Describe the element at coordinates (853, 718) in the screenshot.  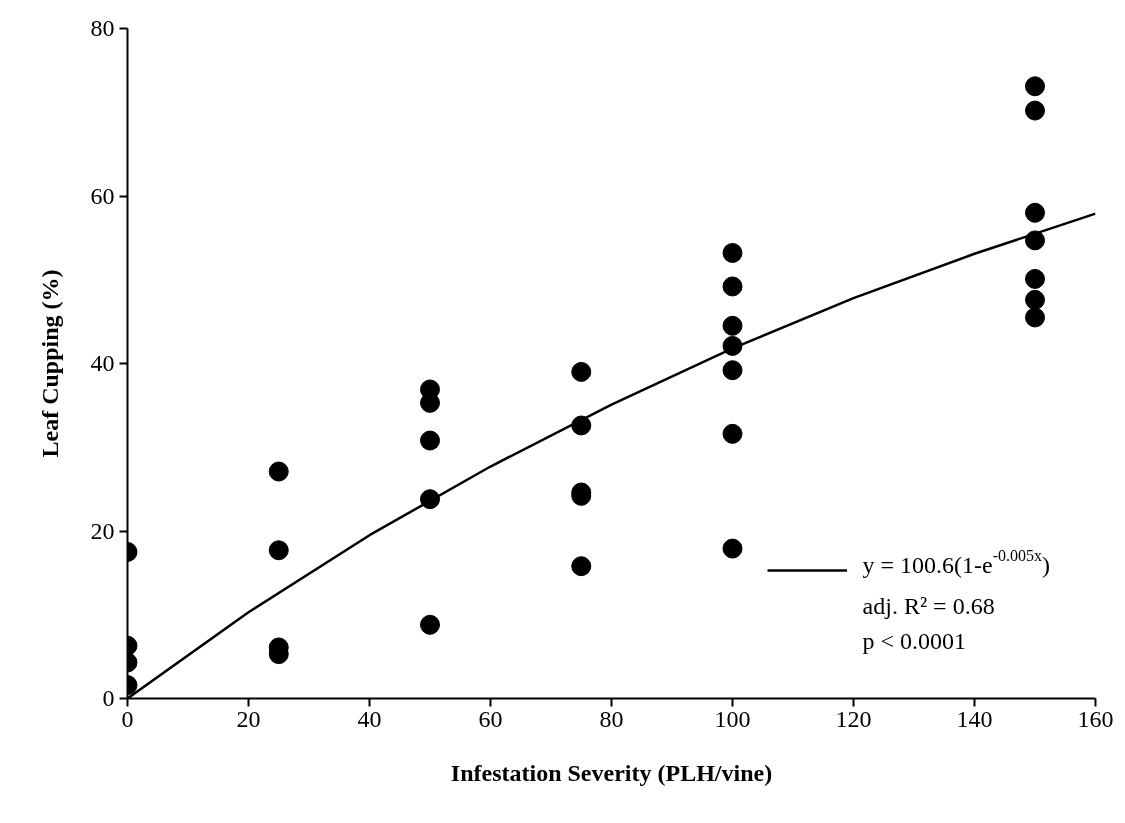
I see `x-tick-label: 120` at that location.